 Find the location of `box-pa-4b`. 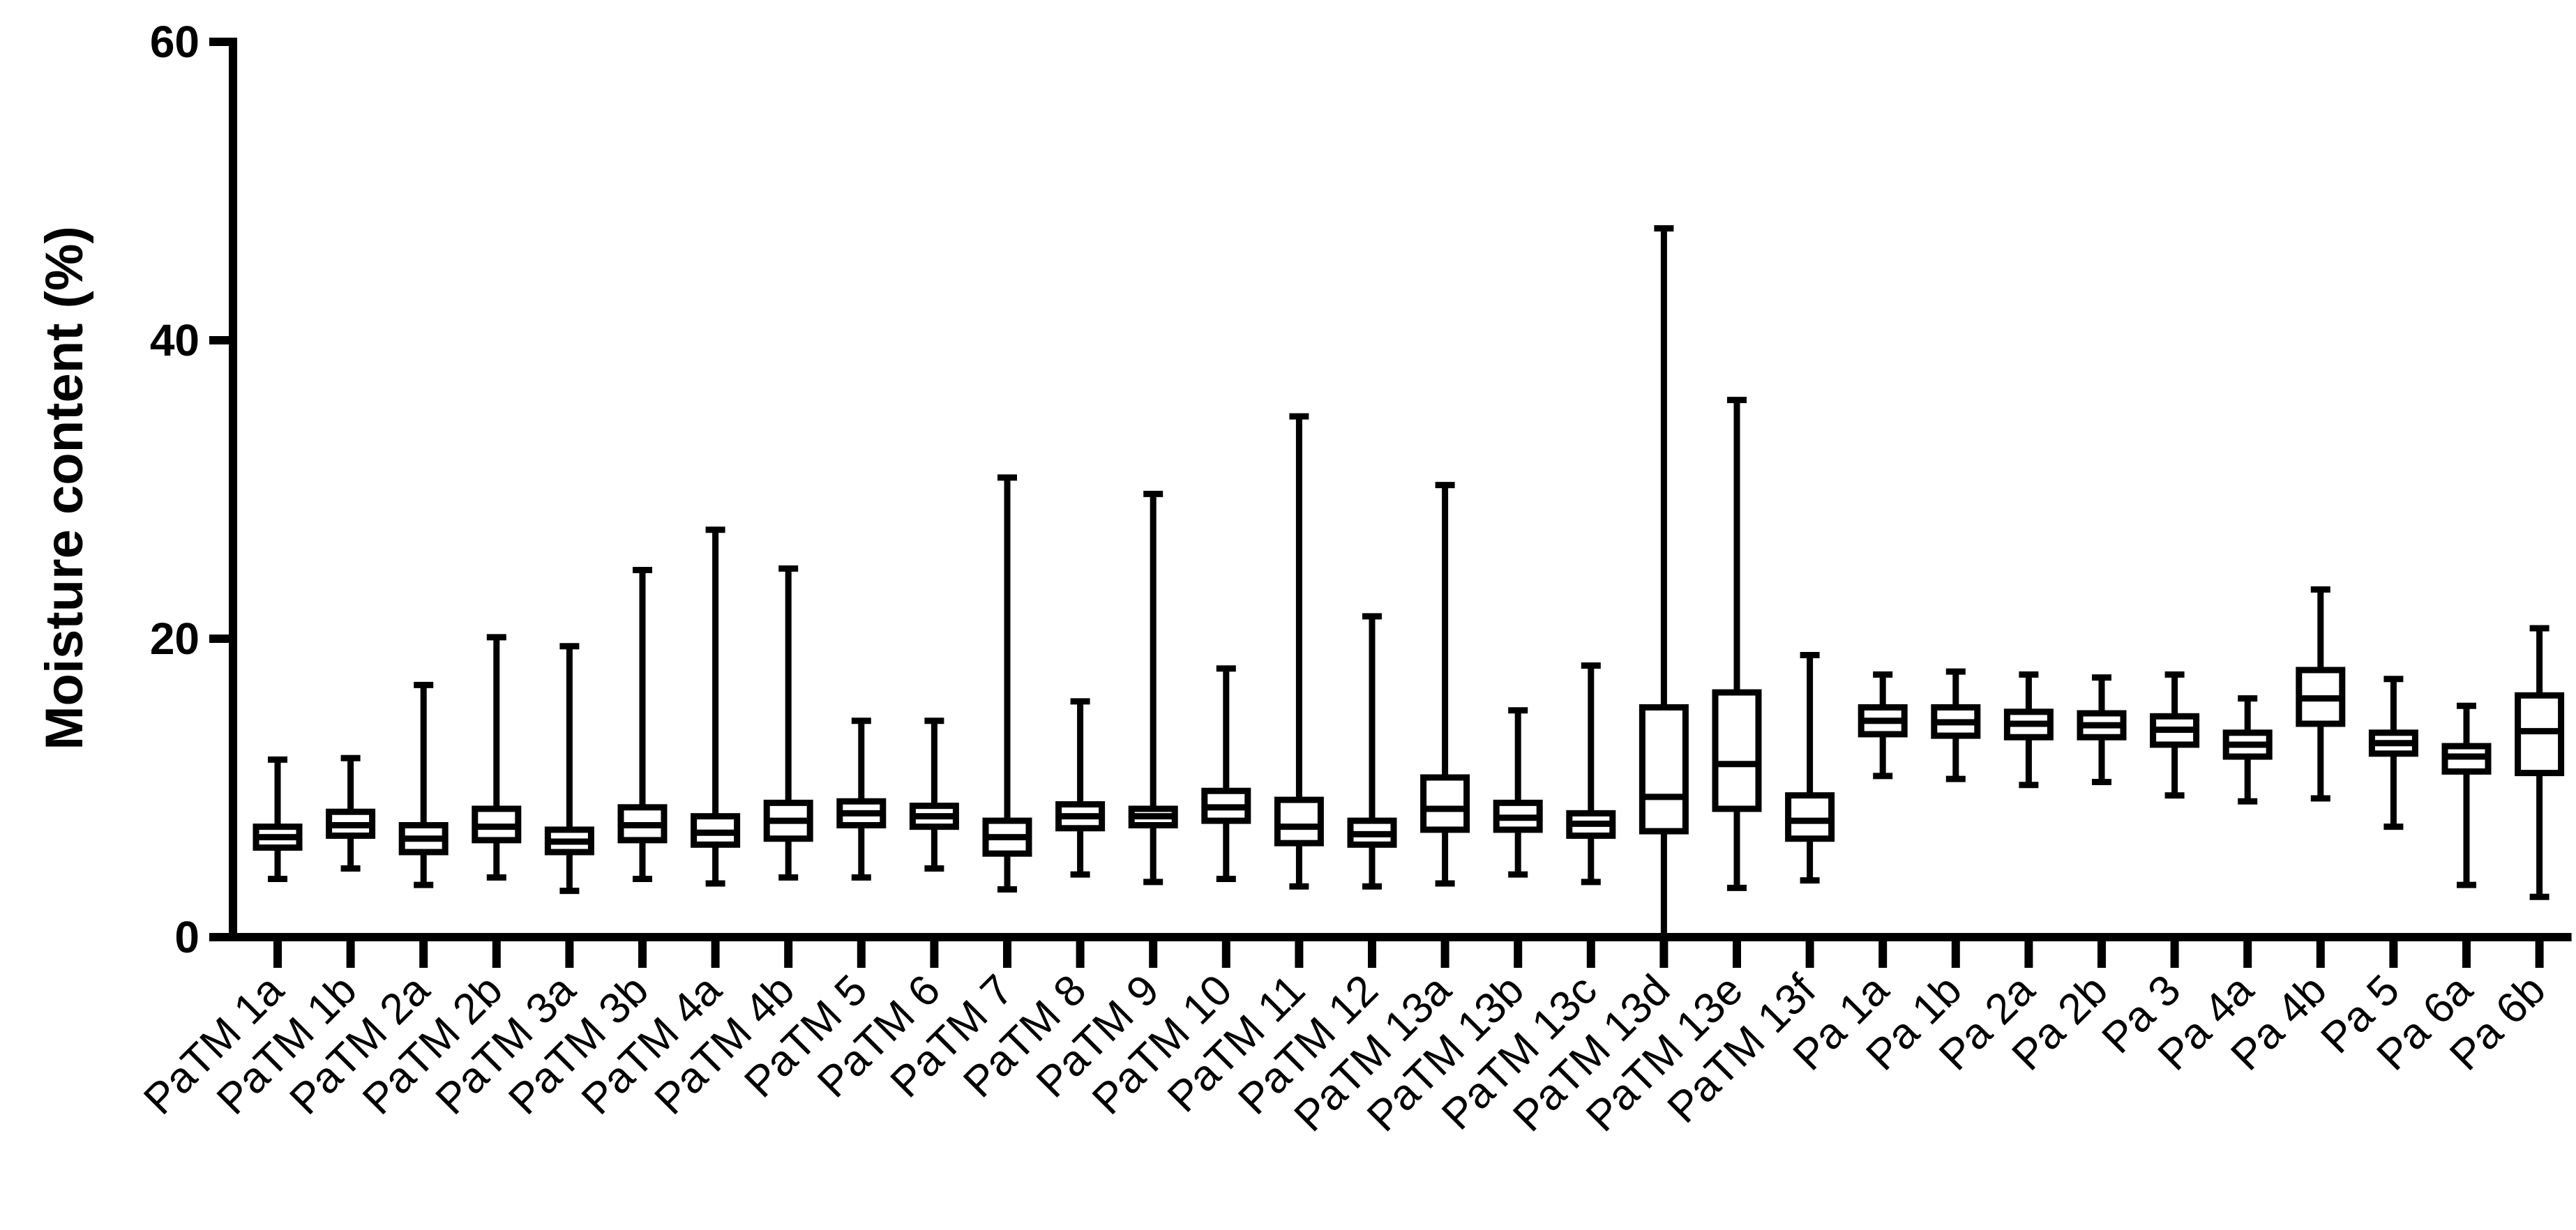

box-pa-4b is located at coordinates (2321, 694).